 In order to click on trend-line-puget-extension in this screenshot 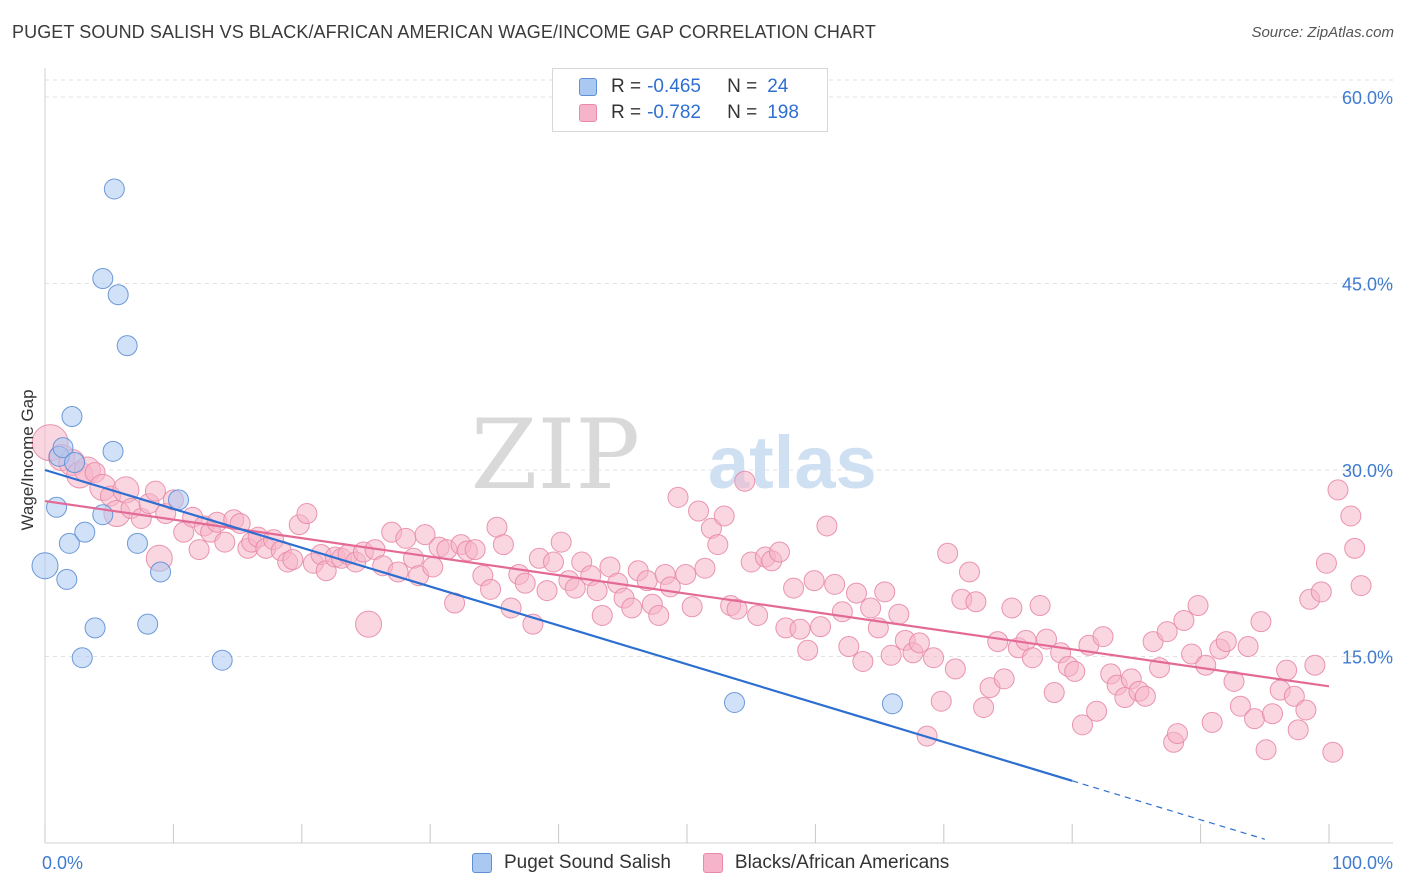, I will do `click(1168, 810)`.